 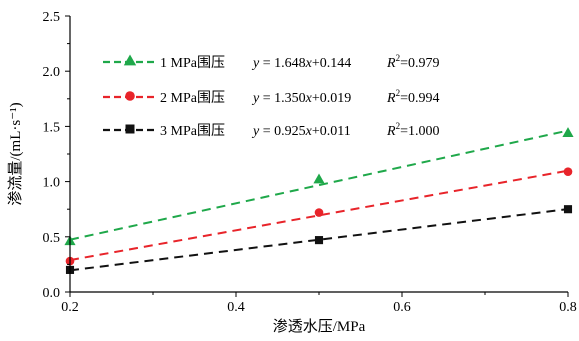 I want to click on legend-r2-series-1: R2=0.979, so click(x=412, y=62).